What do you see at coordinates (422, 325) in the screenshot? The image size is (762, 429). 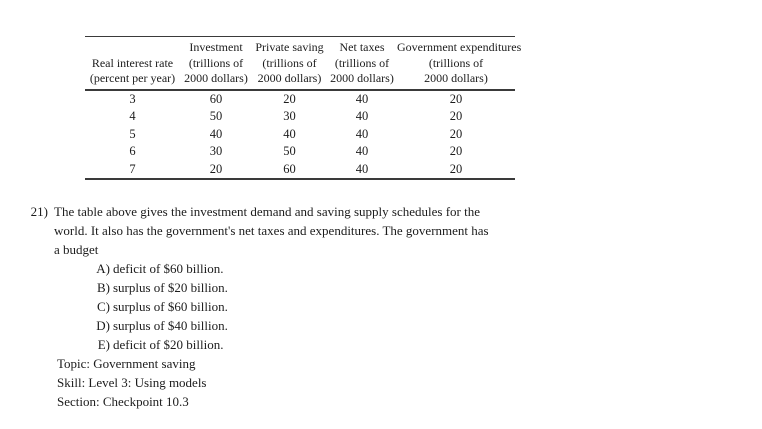 I see `choice-d: D) surplus of $40 billion.` at bounding box center [422, 325].